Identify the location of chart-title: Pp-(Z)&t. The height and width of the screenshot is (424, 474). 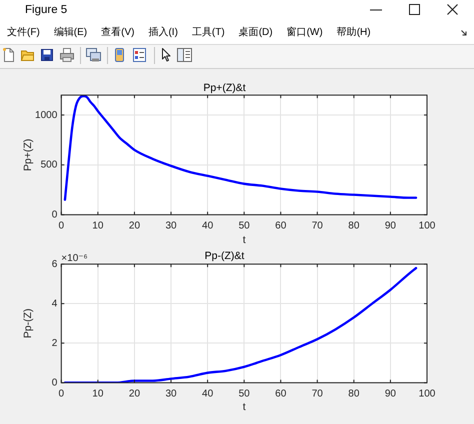
(224, 256).